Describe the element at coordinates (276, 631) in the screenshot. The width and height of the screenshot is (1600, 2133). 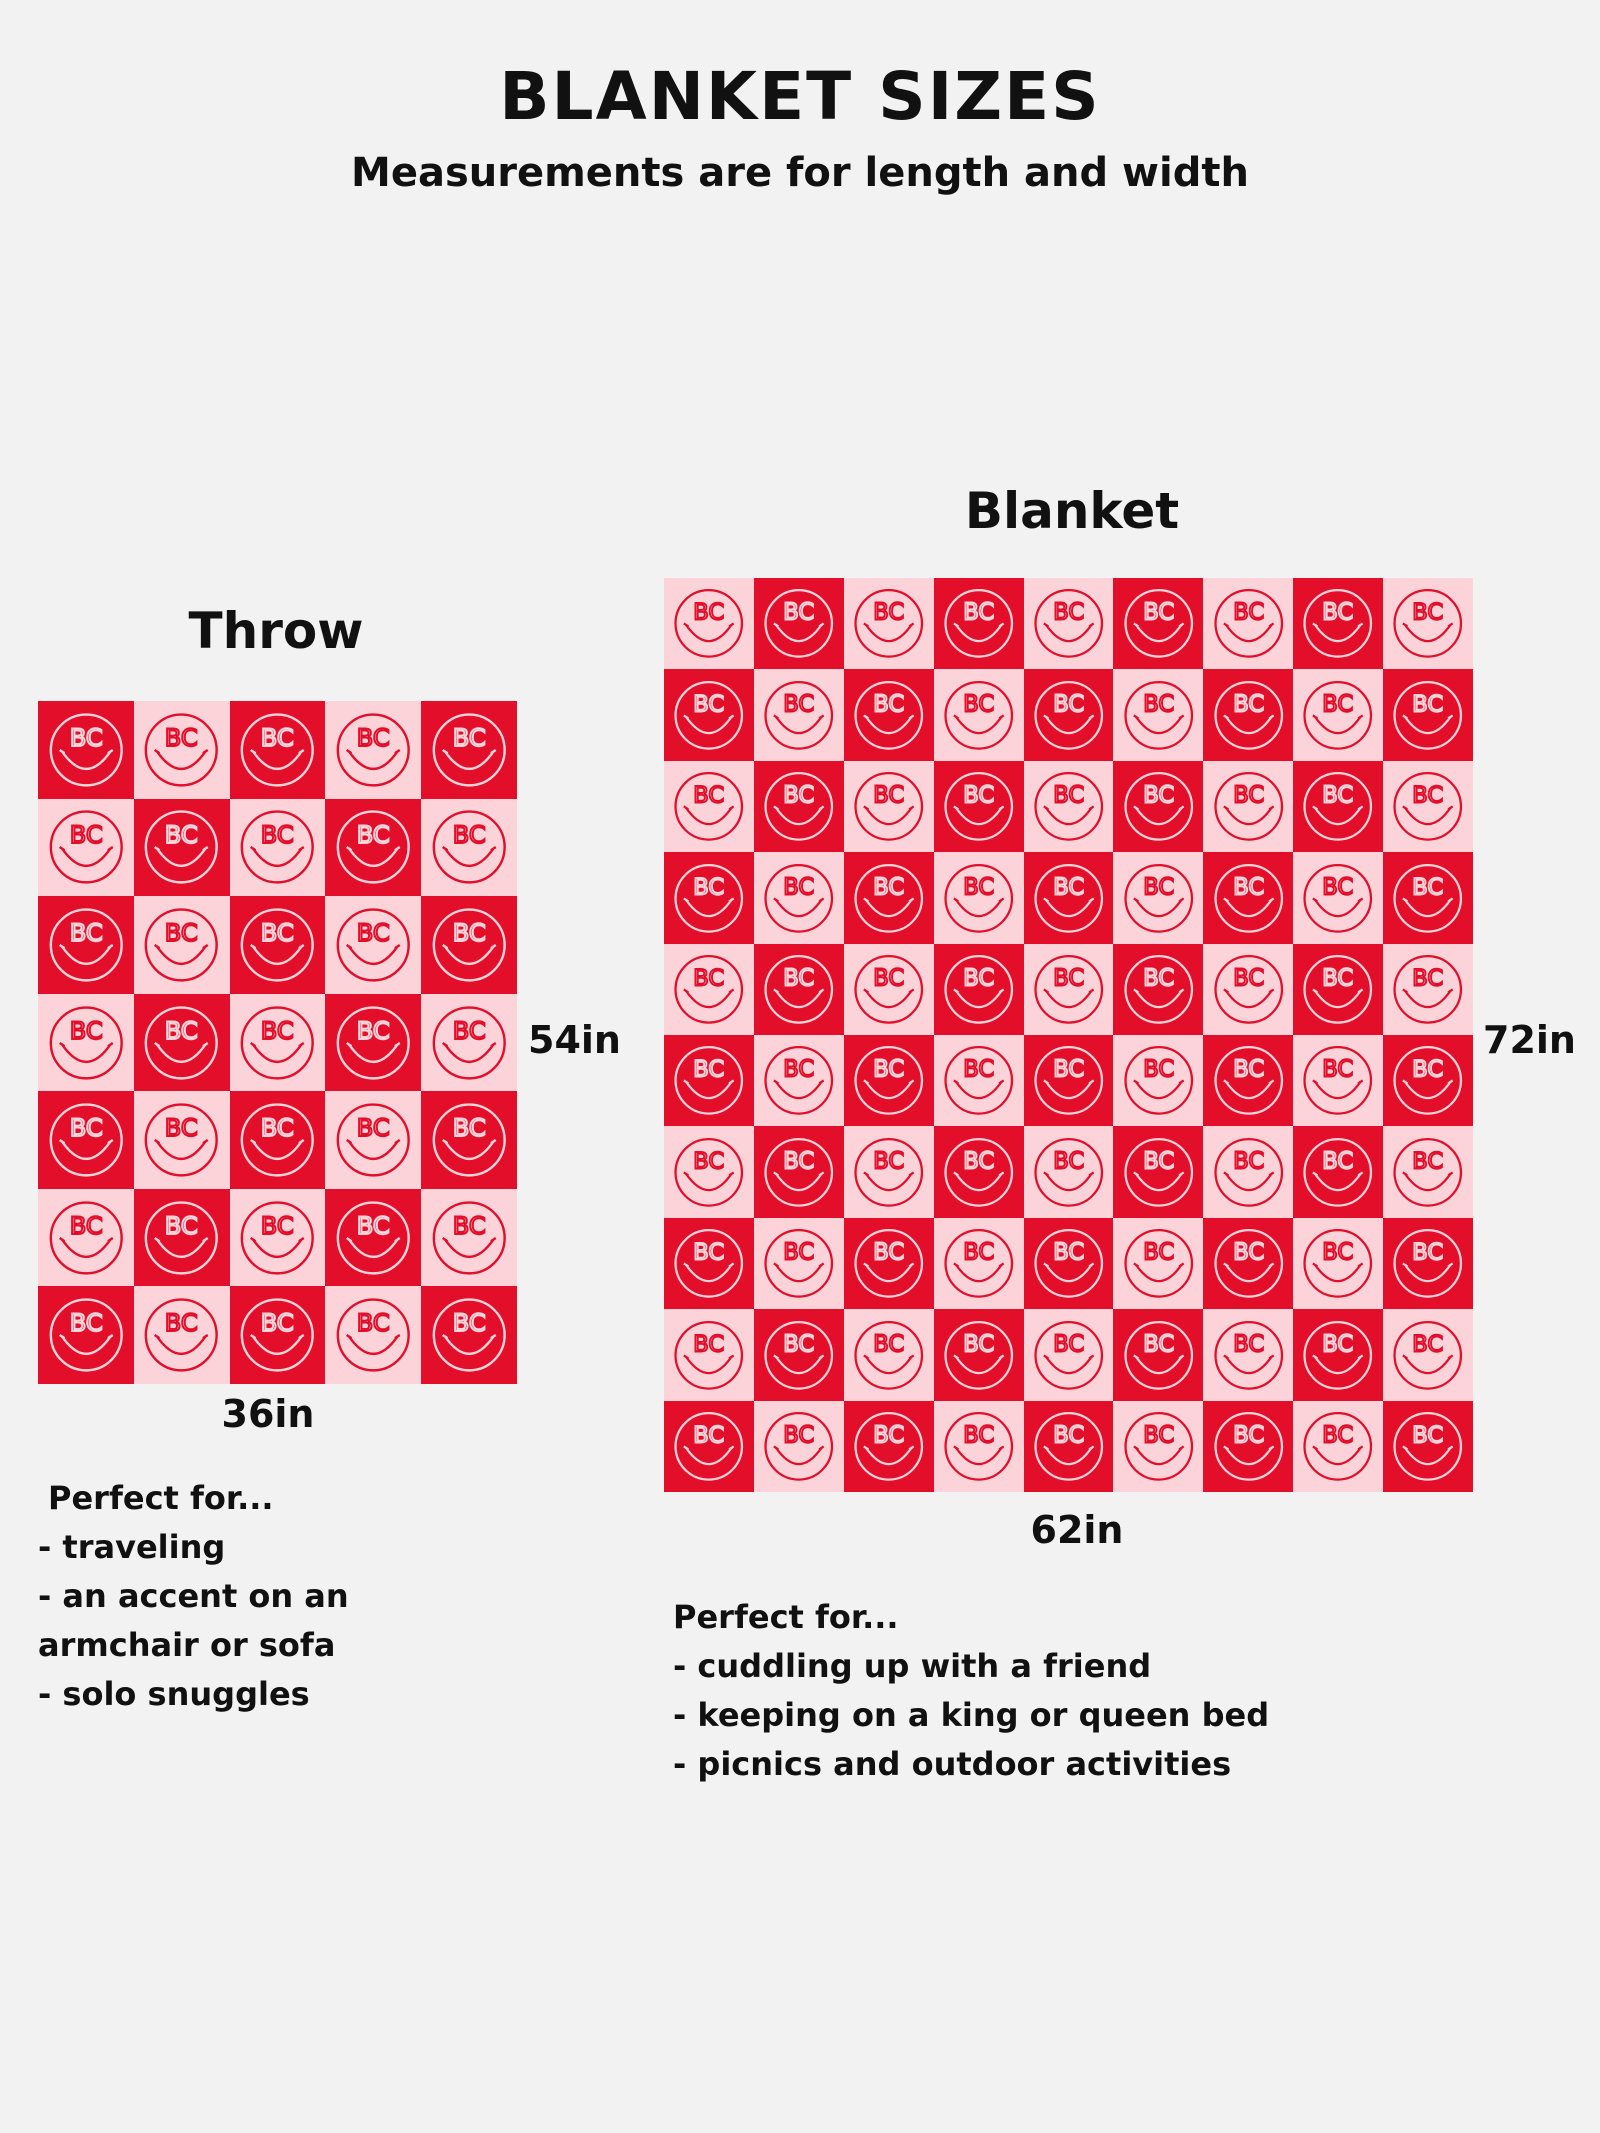
I see `throw-label: Throw` at that location.